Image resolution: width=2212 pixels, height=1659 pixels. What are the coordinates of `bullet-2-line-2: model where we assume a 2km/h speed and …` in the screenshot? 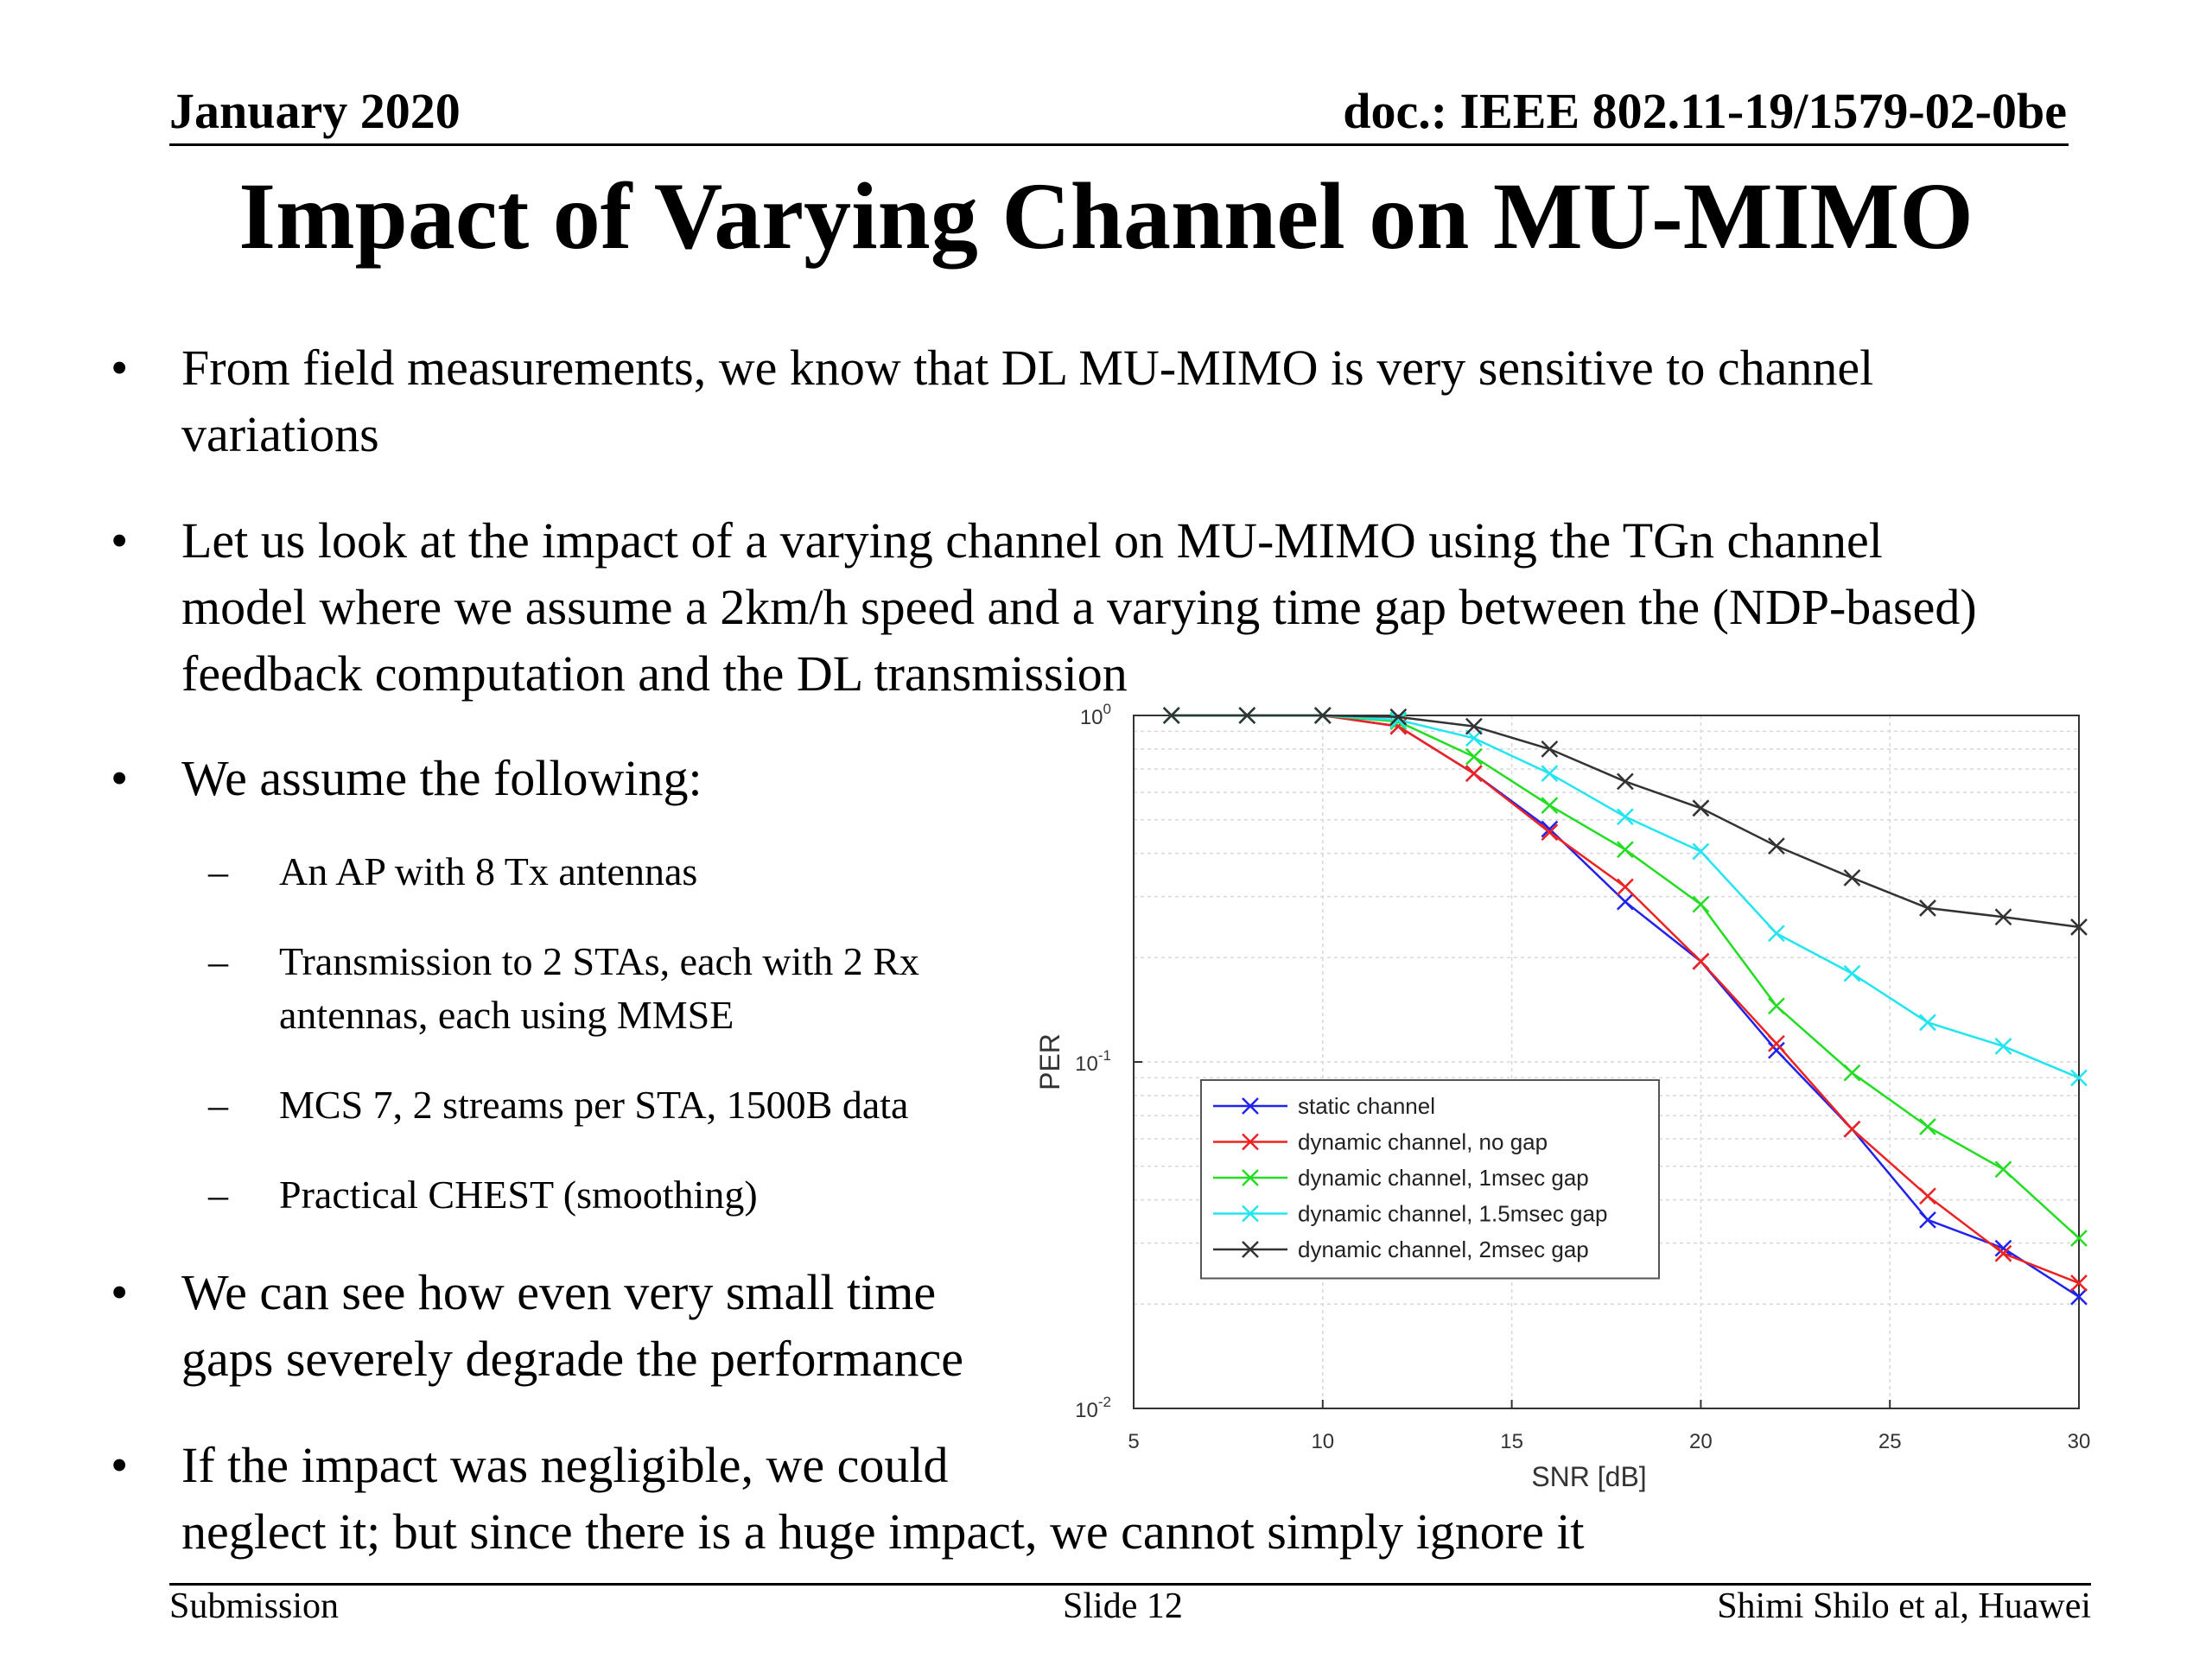 It's located at (1079, 607).